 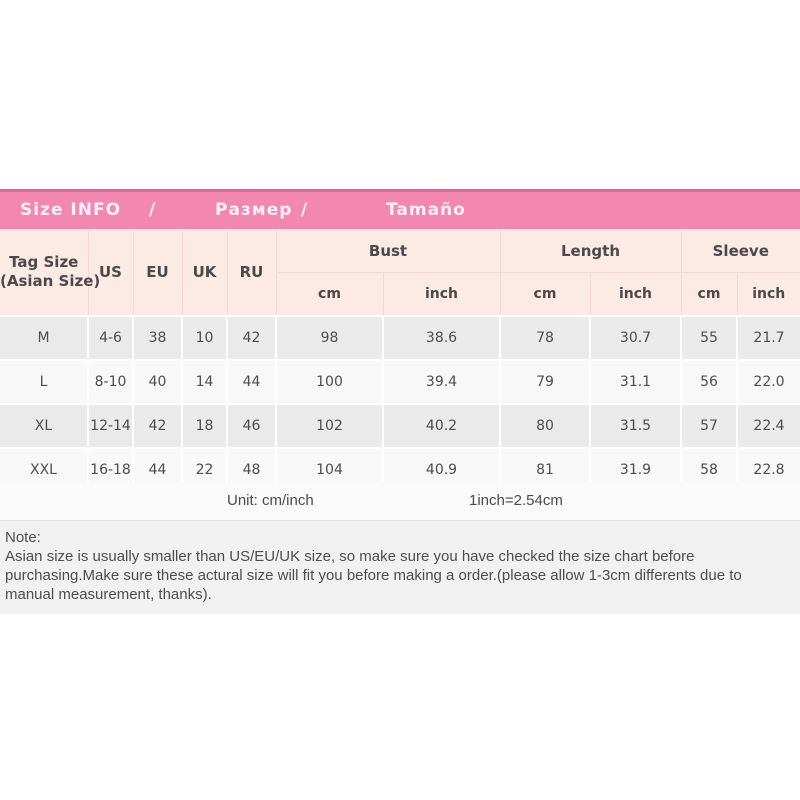 What do you see at coordinates (204, 426) in the screenshot?
I see `cell-uk: 18` at bounding box center [204, 426].